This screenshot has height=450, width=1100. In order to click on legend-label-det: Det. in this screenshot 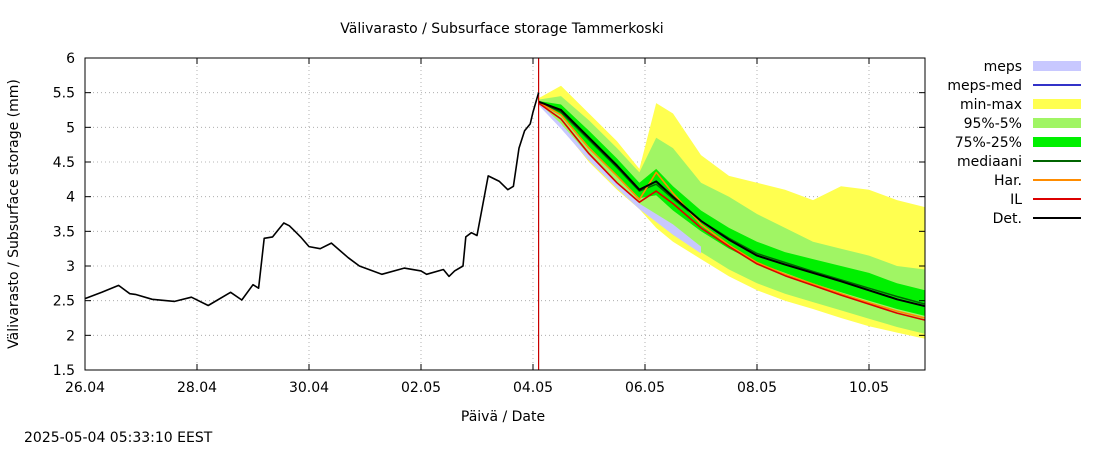, I will do `click(1007, 219)`.